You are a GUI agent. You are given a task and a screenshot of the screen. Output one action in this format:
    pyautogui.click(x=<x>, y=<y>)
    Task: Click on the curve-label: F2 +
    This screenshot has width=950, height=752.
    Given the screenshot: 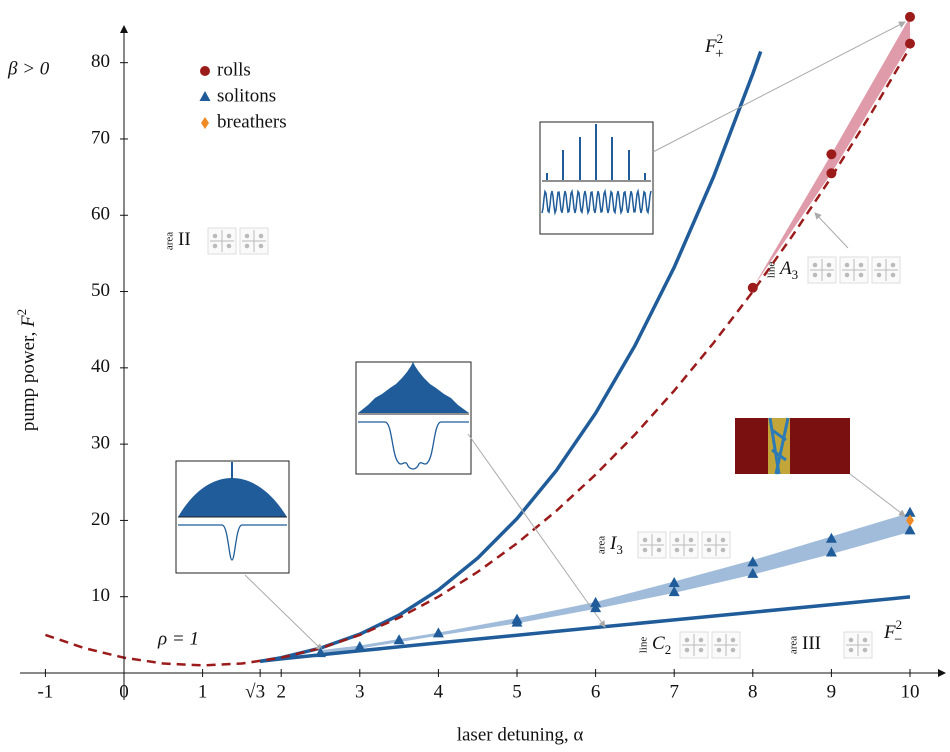 What is the action you would take?
    pyautogui.click(x=714, y=46)
    